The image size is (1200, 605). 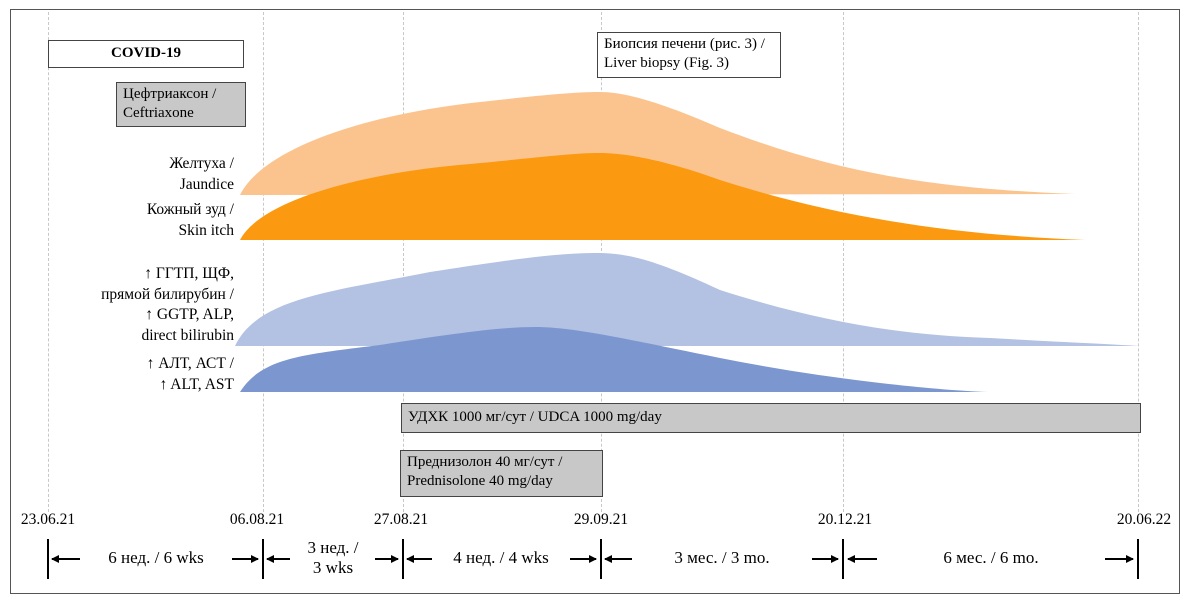 What do you see at coordinates (190, 220) in the screenshot?
I see `skin-itch-label: Кожный зуд / Skin itch` at bounding box center [190, 220].